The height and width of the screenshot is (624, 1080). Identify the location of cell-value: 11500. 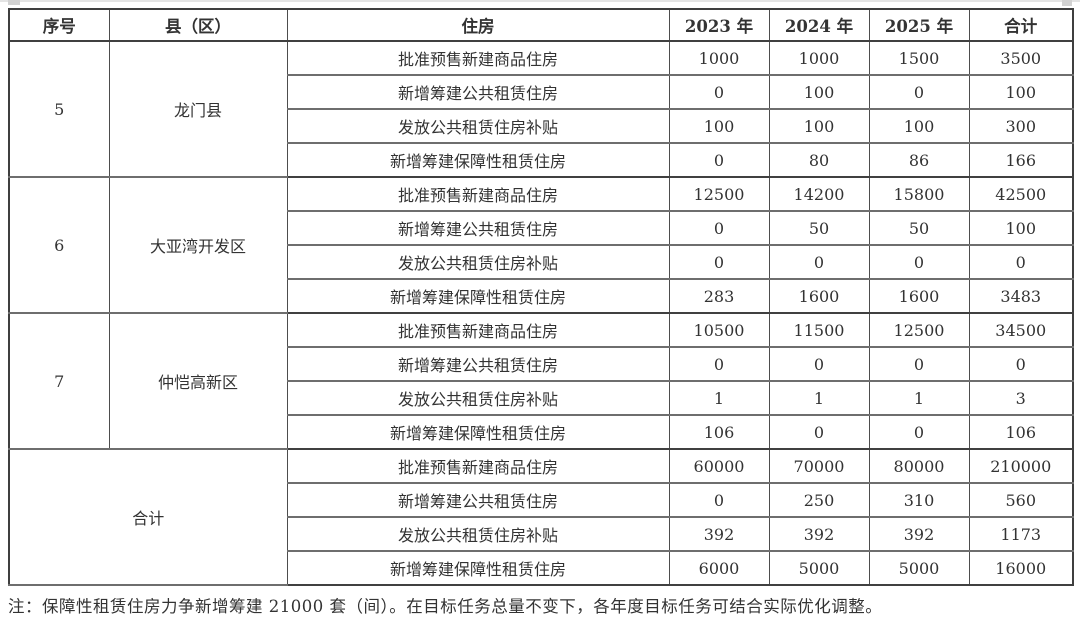
(819, 330).